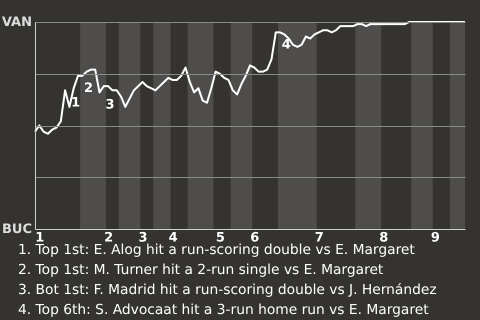 This screenshot has width=480, height=320. What do you see at coordinates (286, 44) in the screenshot?
I see `annotation: 4` at bounding box center [286, 44].